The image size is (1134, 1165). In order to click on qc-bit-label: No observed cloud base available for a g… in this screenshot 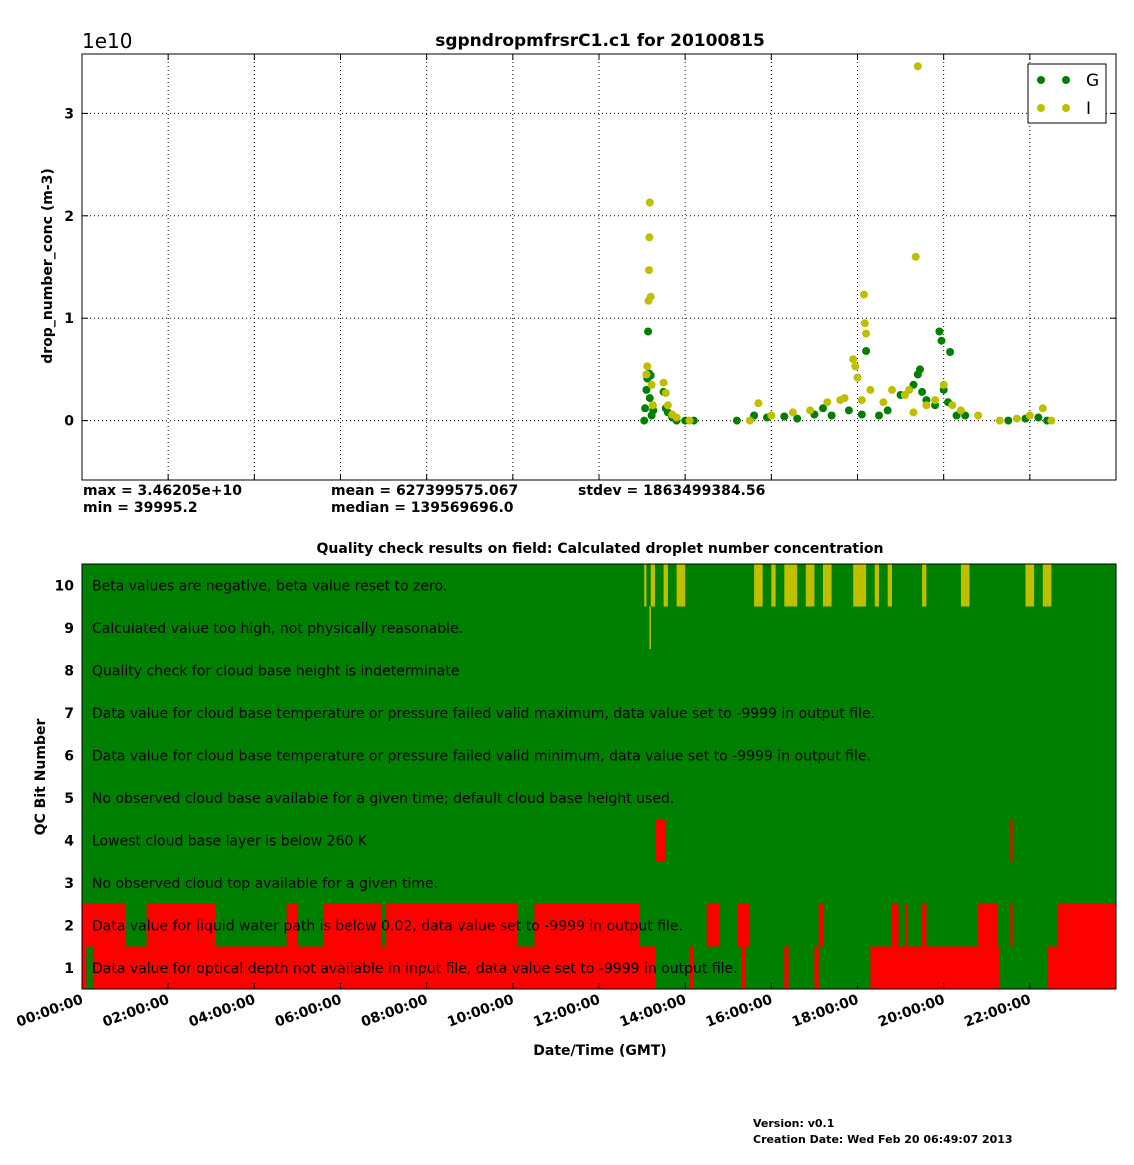, I will do `click(383, 799)`.